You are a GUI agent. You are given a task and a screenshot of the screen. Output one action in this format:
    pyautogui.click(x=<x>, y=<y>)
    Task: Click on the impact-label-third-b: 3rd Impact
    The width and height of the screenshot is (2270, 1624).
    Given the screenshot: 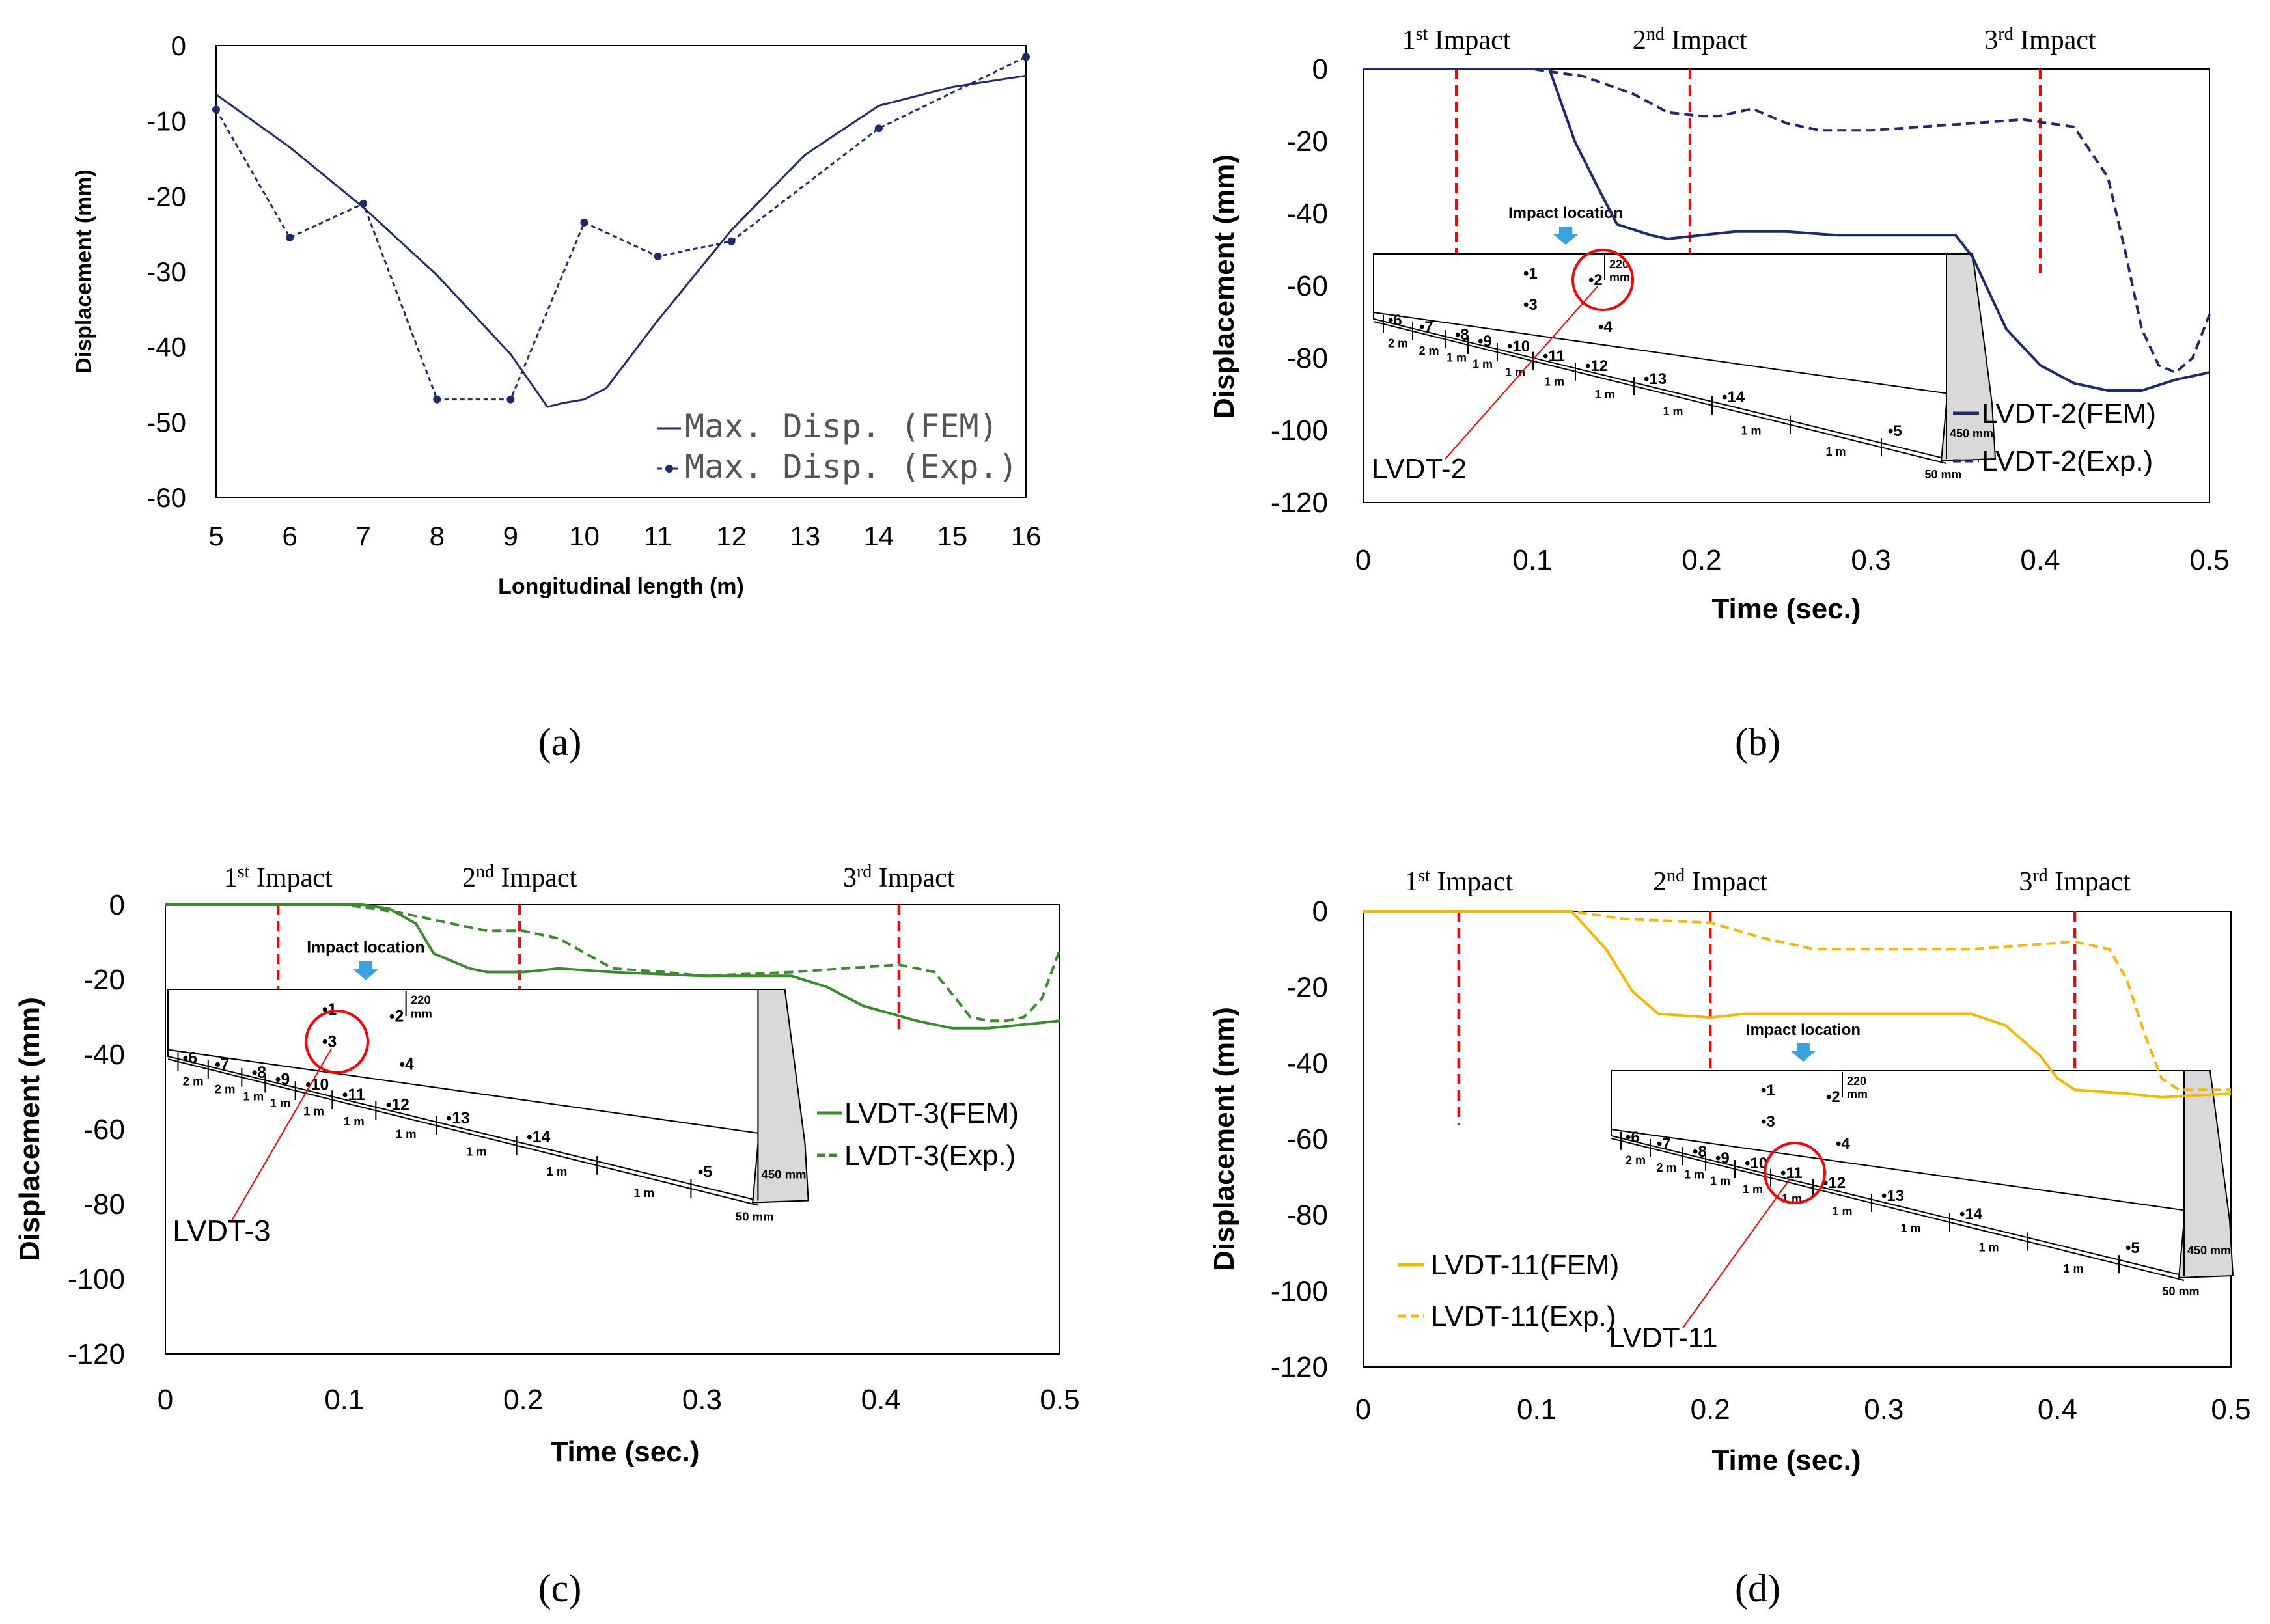 What is the action you would take?
    pyautogui.click(x=2040, y=39)
    